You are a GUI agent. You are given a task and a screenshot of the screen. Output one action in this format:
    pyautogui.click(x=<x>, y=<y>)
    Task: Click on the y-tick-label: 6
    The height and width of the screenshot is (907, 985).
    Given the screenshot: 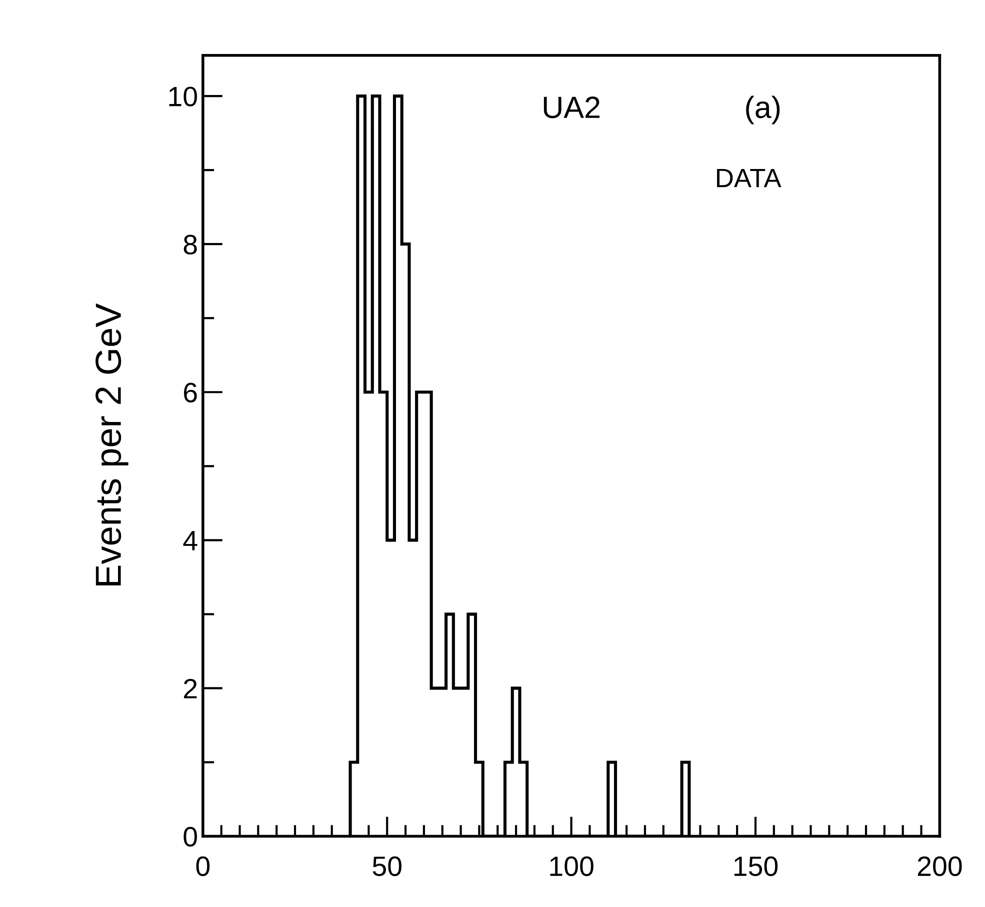 What is the action you would take?
    pyautogui.click(x=190, y=392)
    